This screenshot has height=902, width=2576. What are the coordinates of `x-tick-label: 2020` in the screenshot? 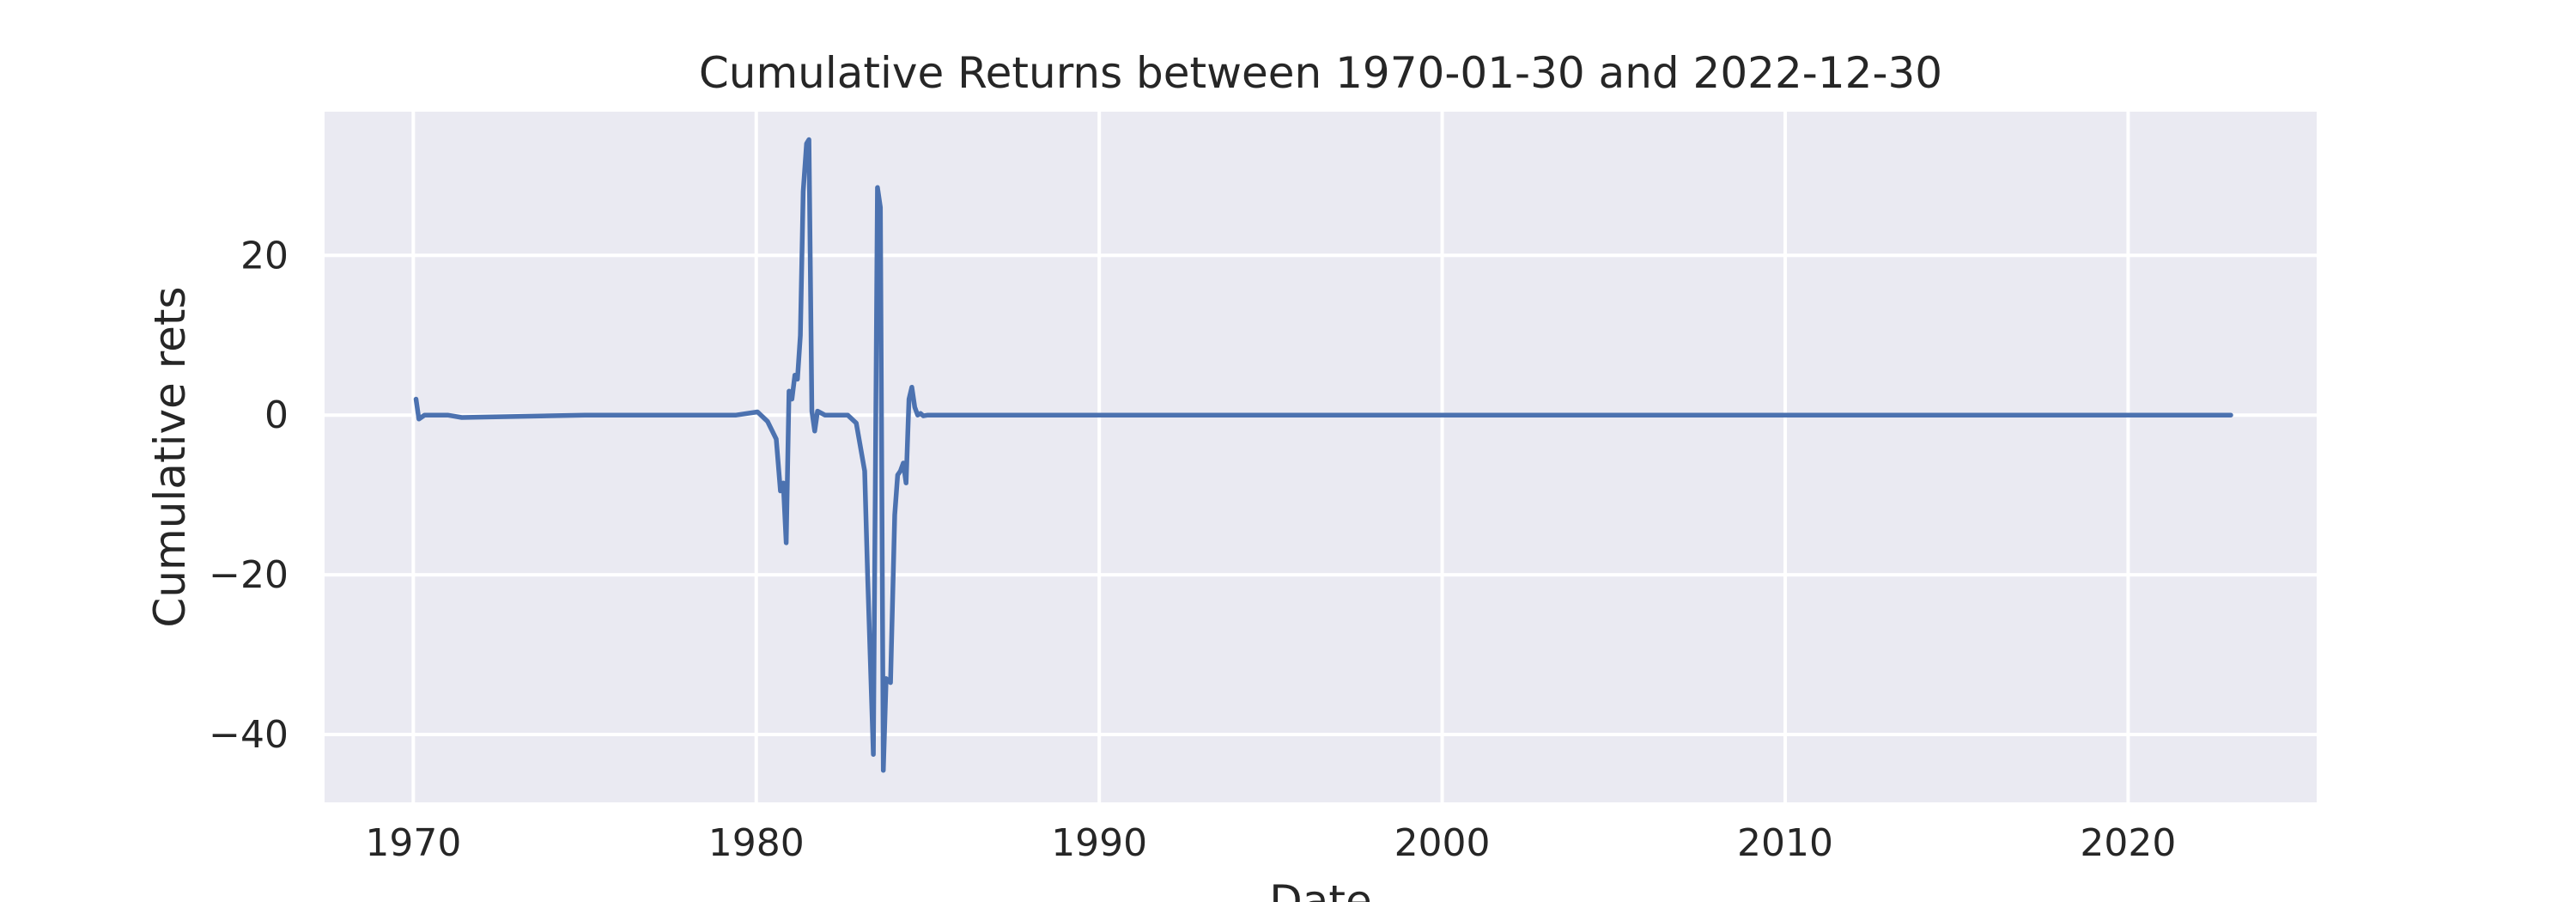 It's located at (2128, 843).